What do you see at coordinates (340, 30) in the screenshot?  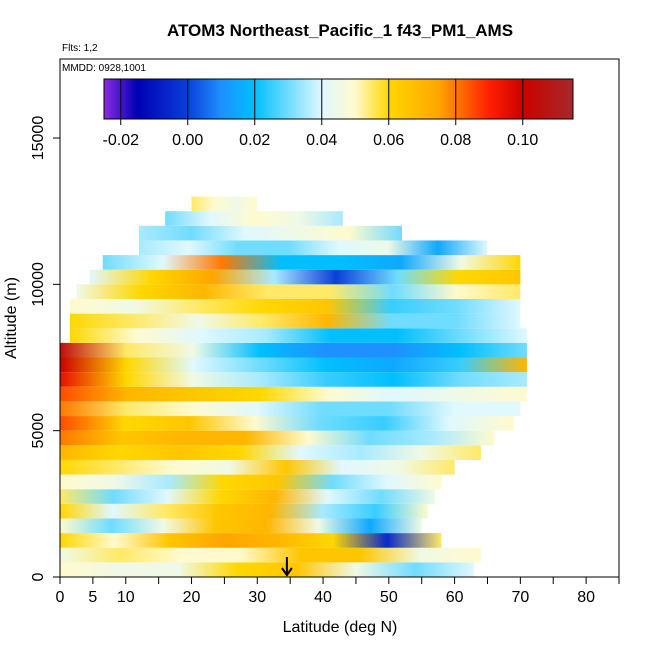 I see `chart-title: ATOM3 Northeast_Pacific_1 f43_PM1_AMS` at bounding box center [340, 30].